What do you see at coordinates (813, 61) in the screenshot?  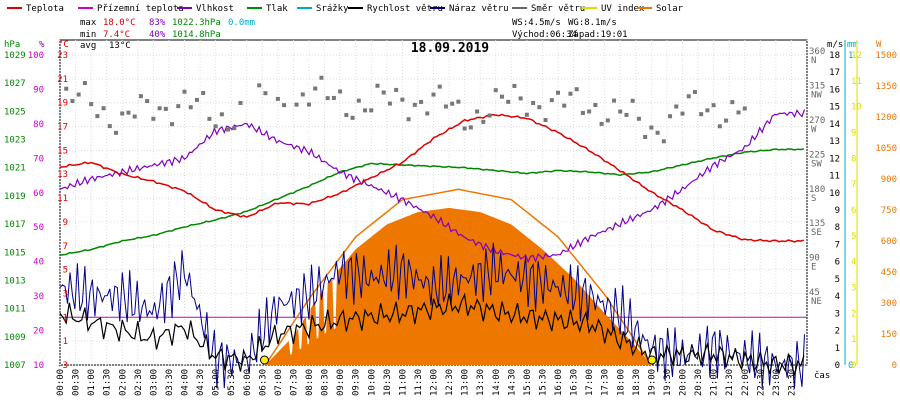 I see `dir-name: N` at bounding box center [813, 61].